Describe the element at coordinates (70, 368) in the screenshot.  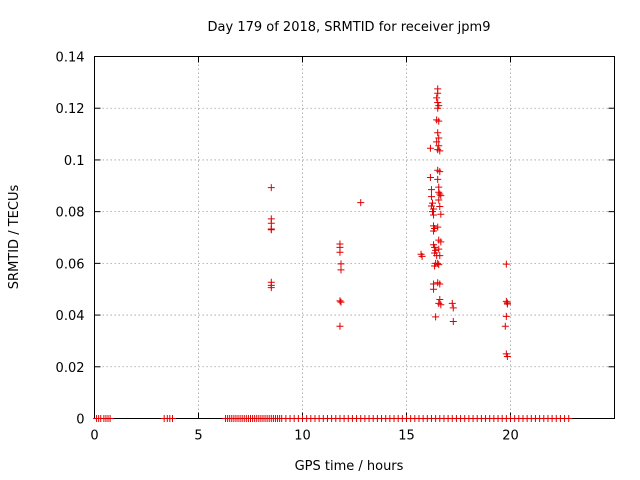
I see `y-tick-label: 0.02` at that location.